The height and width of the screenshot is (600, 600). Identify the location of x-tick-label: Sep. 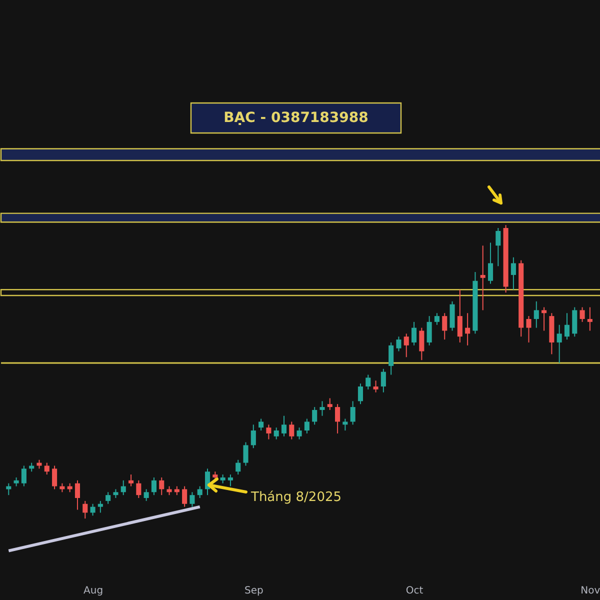
(254, 591).